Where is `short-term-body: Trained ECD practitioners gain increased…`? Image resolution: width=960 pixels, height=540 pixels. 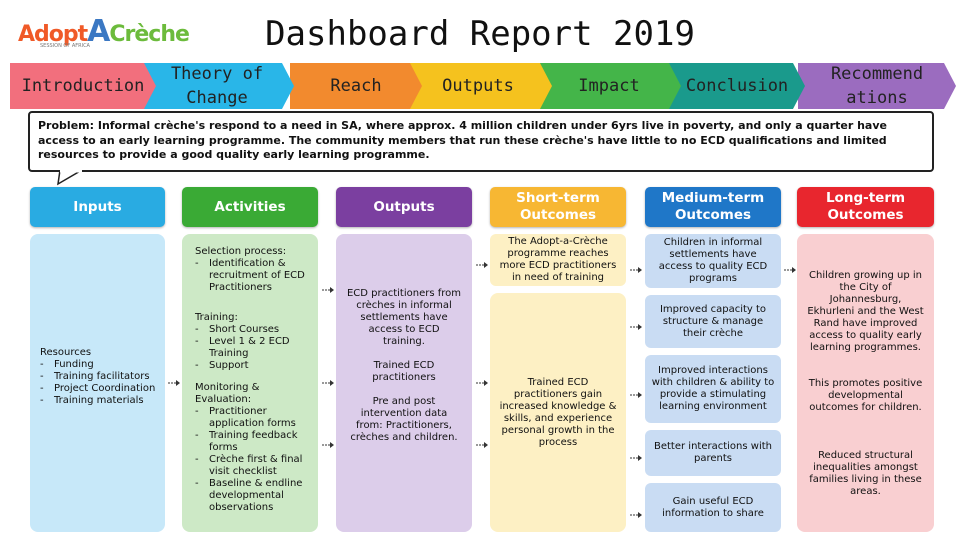 short-term-body: Trained ECD practitioners gain increased… is located at coordinates (558, 412).